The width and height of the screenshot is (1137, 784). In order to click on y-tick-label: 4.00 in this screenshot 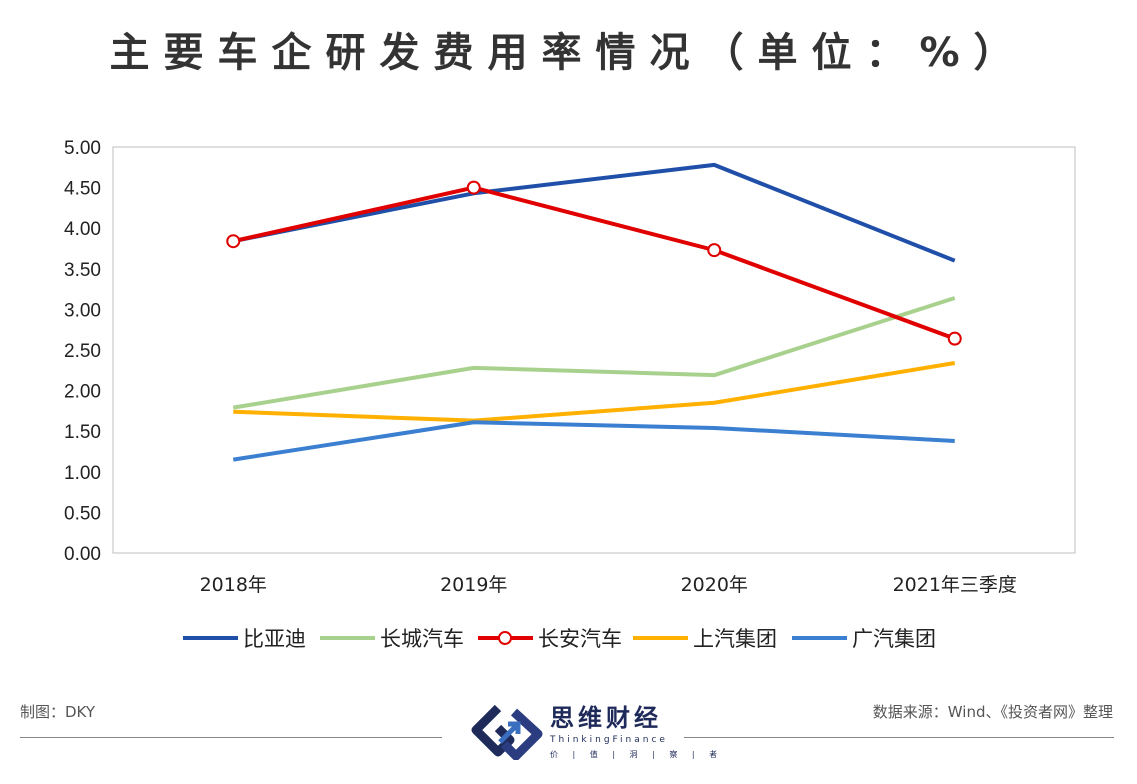, I will do `click(82, 229)`.